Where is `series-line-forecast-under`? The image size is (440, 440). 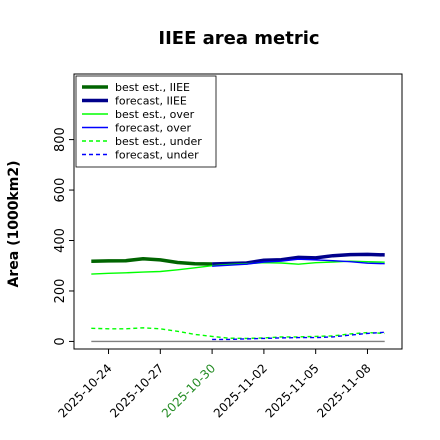 series-line-forecast-under is located at coordinates (298, 336).